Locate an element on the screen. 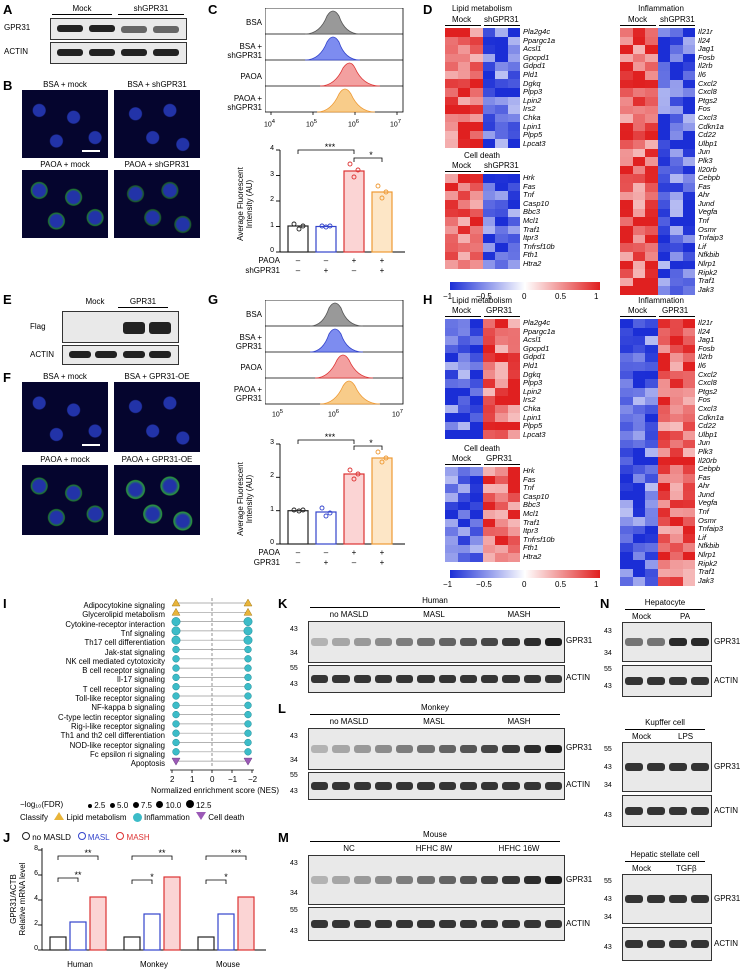 This screenshot has height=979, width=749. gene-label: Plpp3 is located at coordinates (533, 383).